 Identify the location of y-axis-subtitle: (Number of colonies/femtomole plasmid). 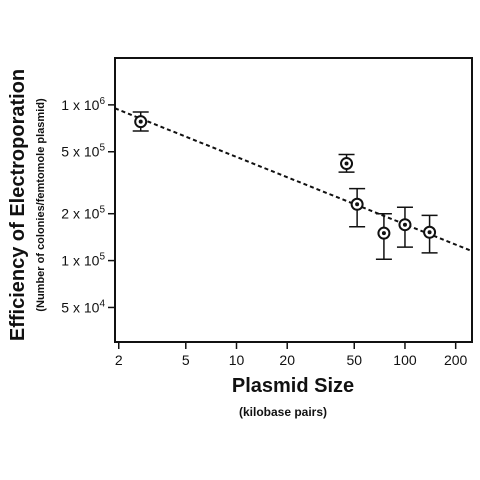
(41, 205).